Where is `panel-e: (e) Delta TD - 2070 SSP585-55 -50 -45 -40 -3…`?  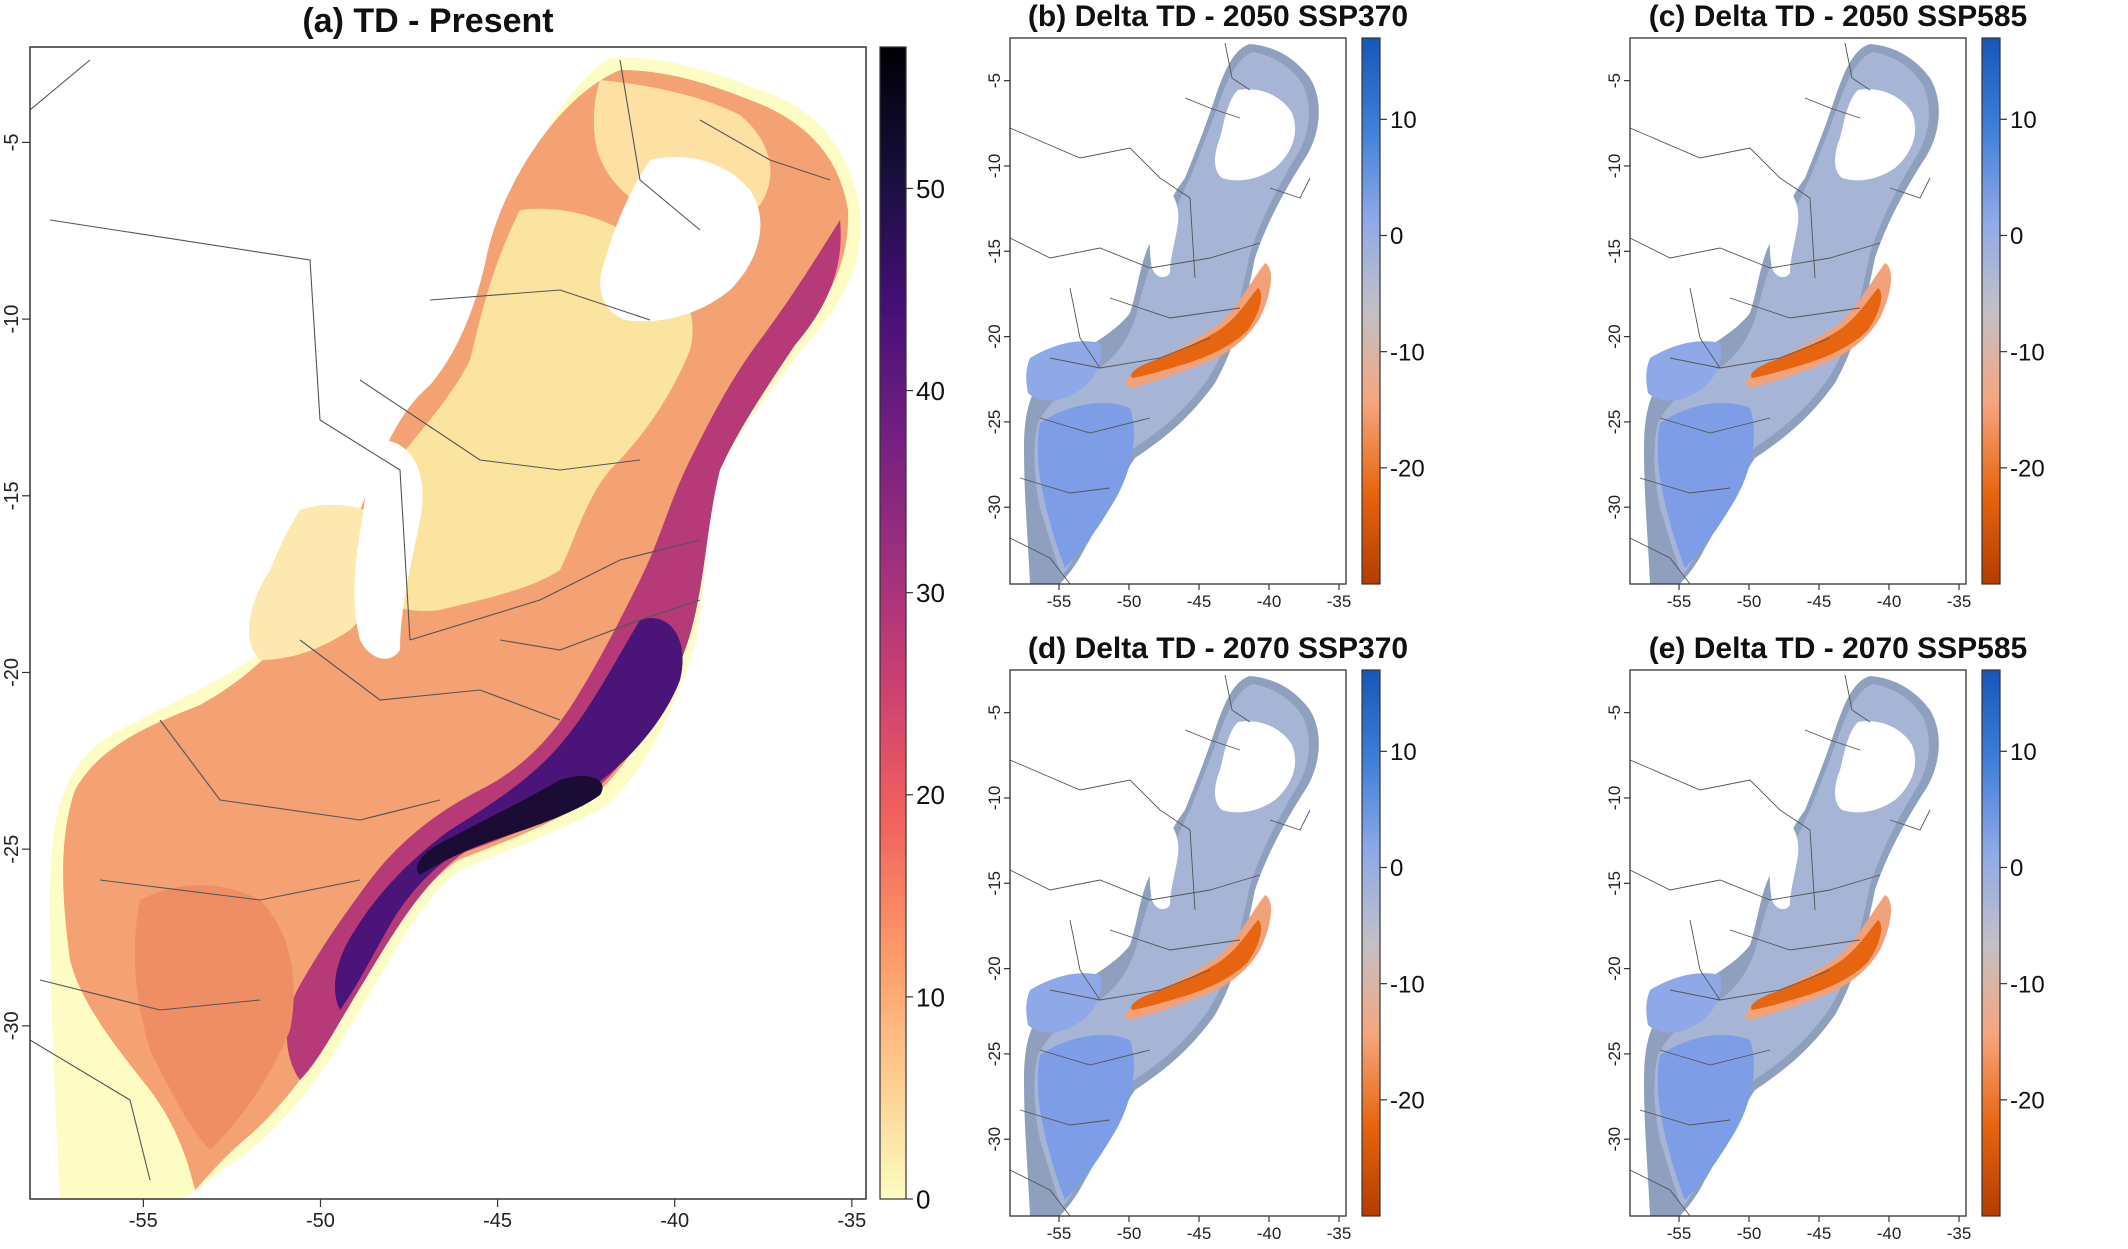 panel-e: (e) Delta TD - 2070 SSP585-55 -50 -45 -40 -3… is located at coordinates (1825, 937).